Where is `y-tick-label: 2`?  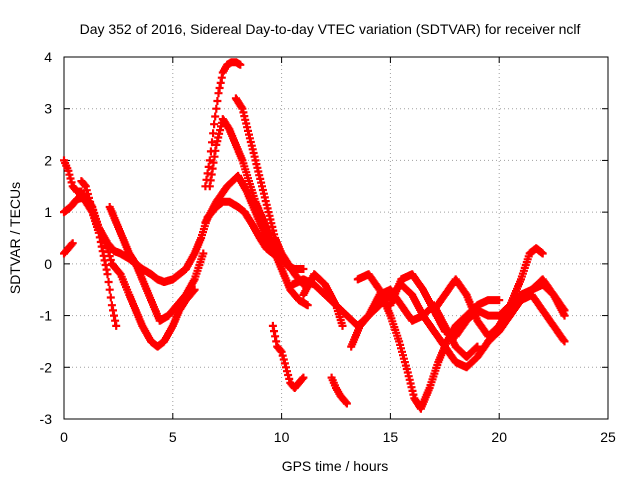
y-tick-label: 2 is located at coordinates (48, 160).